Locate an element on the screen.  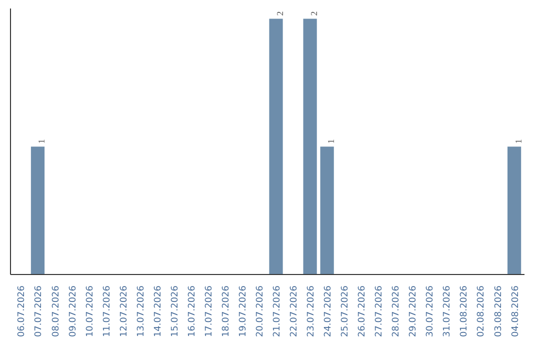
x-tick-label: 28.07.2026 is located at coordinates (397, 311).